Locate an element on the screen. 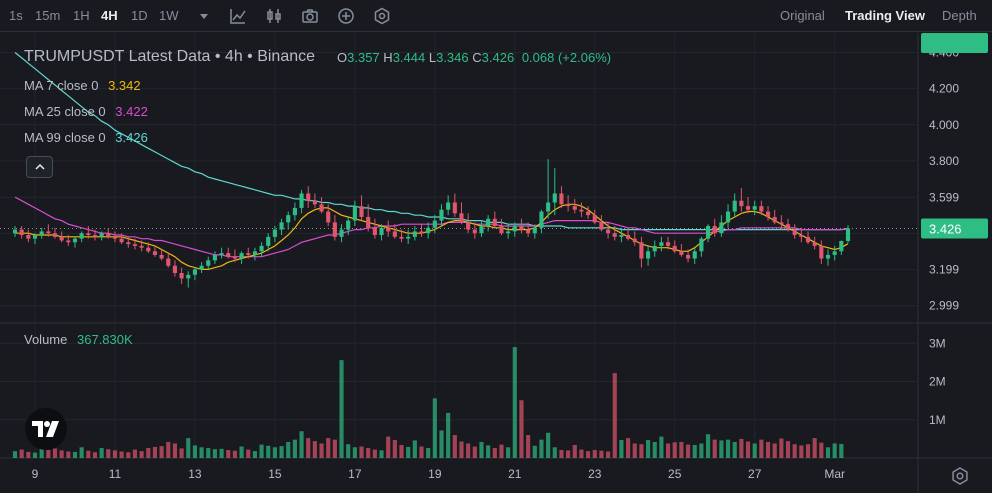 The height and width of the screenshot is (493, 992). interval-1h: 1H is located at coordinates (81, 15).